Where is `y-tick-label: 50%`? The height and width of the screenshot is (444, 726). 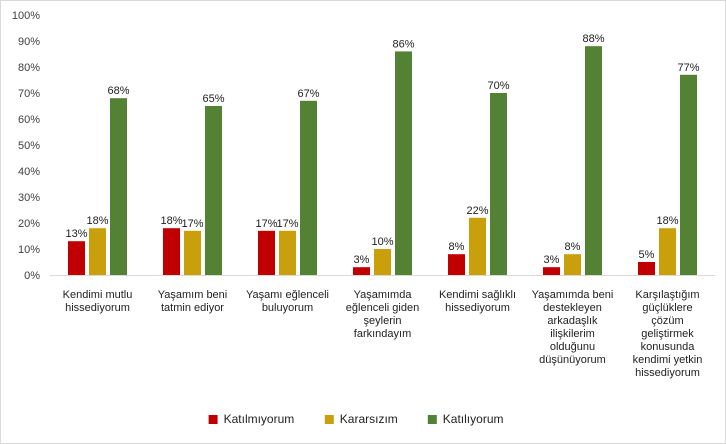 y-tick-label: 50% is located at coordinates (29, 146).